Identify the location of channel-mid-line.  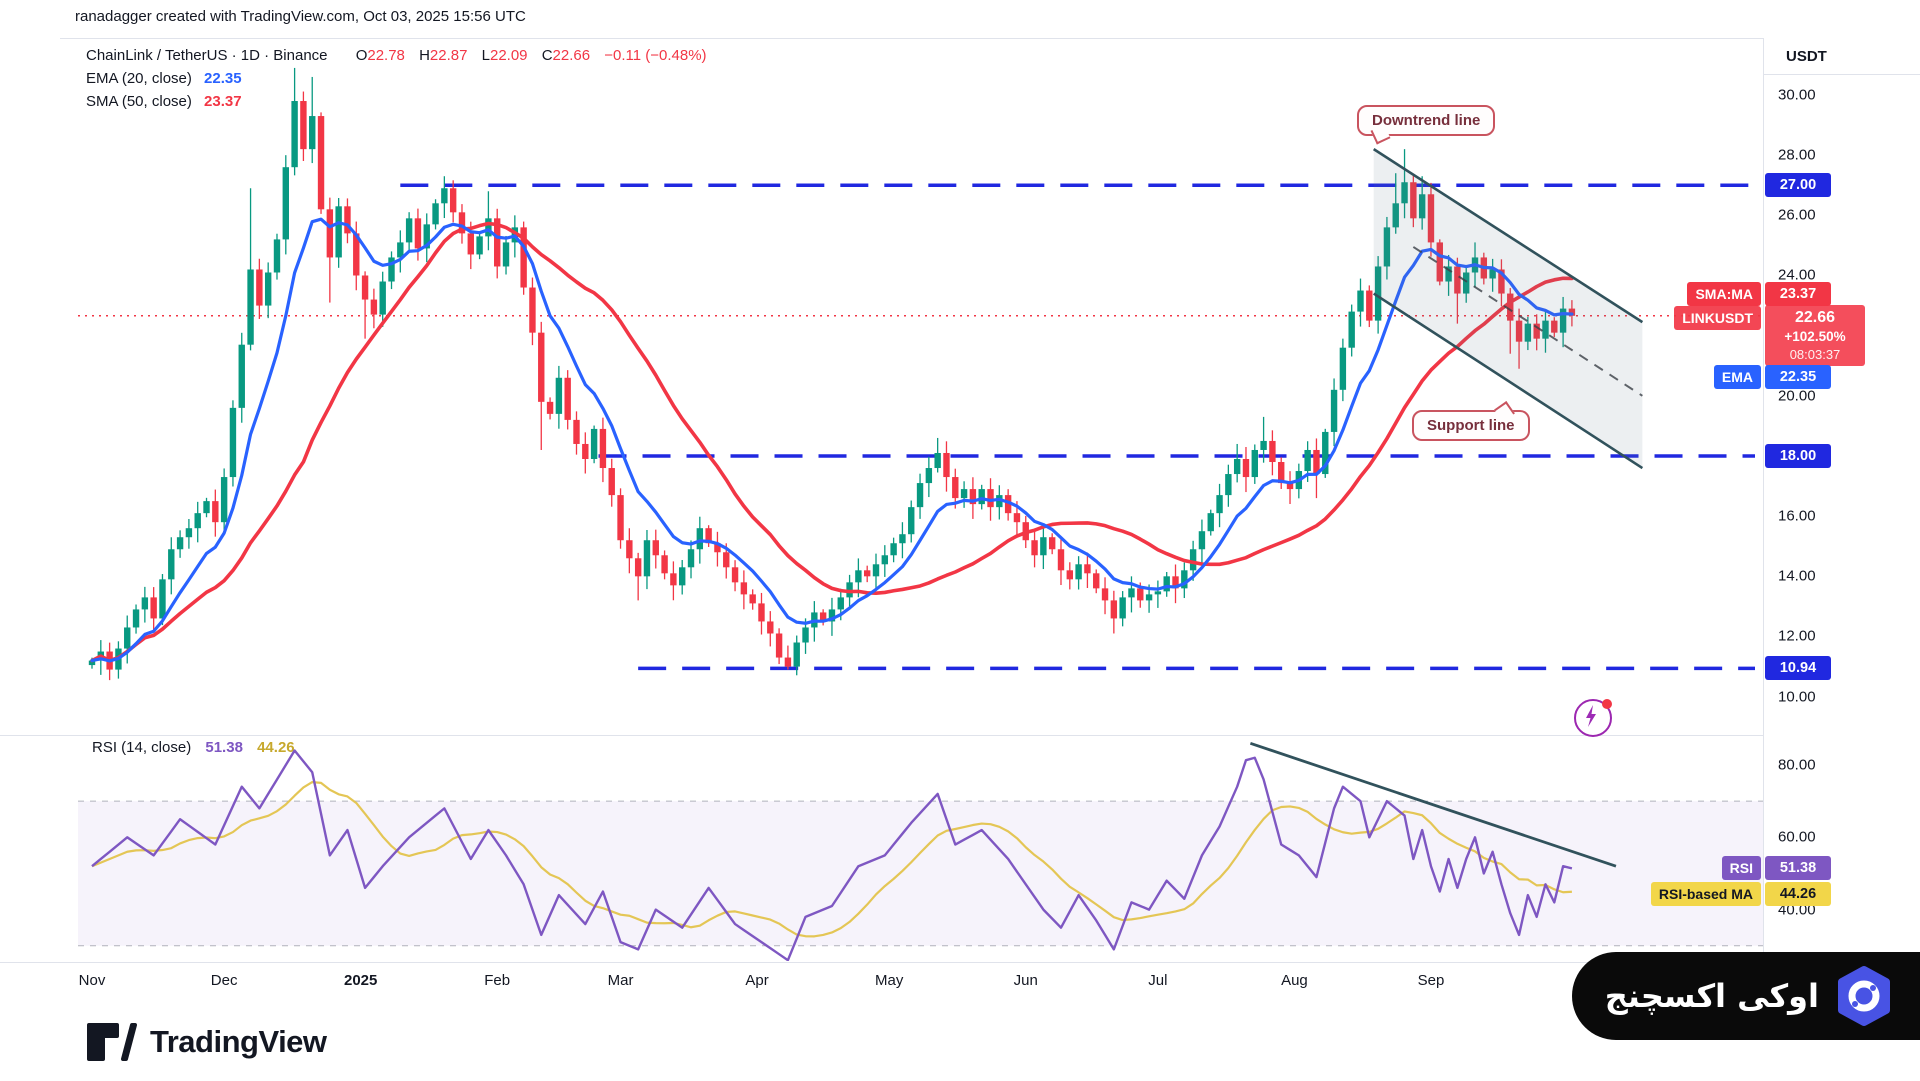
(1527, 321).